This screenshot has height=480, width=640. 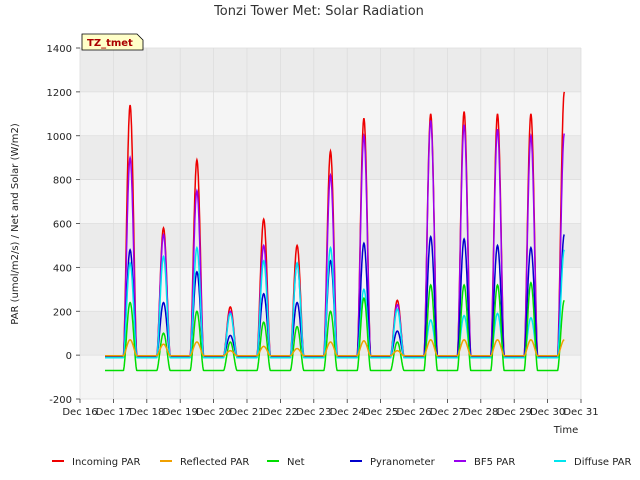 What do you see at coordinates (347, 412) in the screenshot?
I see `x-tick-label: Dec 24` at bounding box center [347, 412].